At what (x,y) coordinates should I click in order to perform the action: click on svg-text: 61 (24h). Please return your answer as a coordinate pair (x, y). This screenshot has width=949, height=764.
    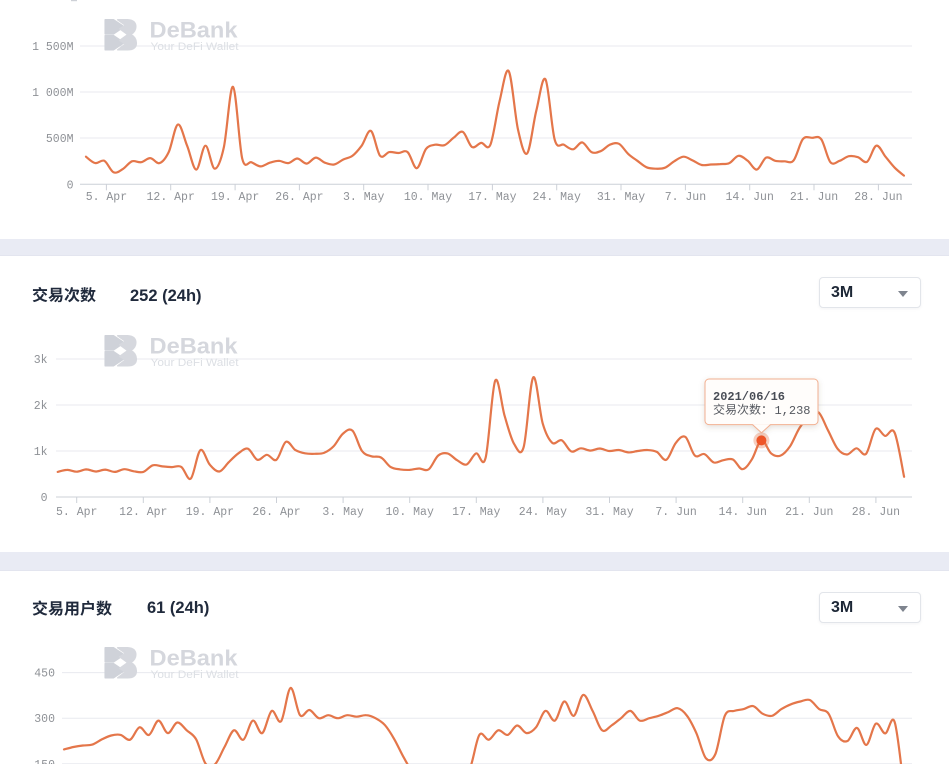
    Looking at the image, I should click on (178, 608).